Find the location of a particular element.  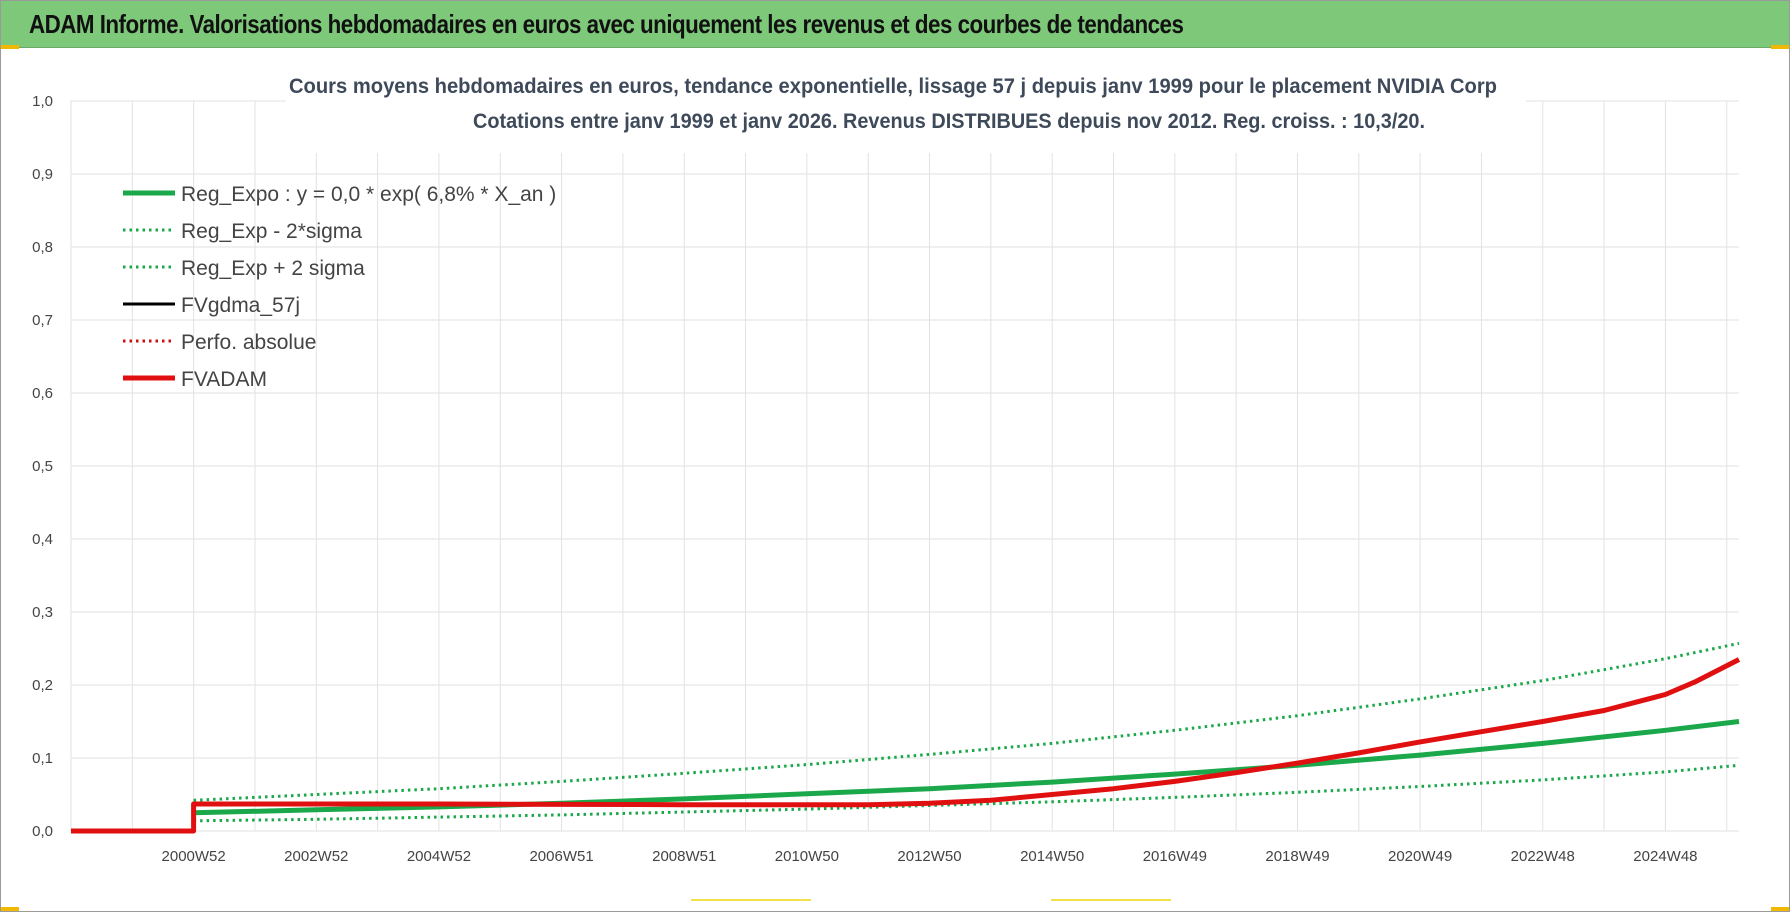

x-tick-label: 2006W51 is located at coordinates (561, 856).